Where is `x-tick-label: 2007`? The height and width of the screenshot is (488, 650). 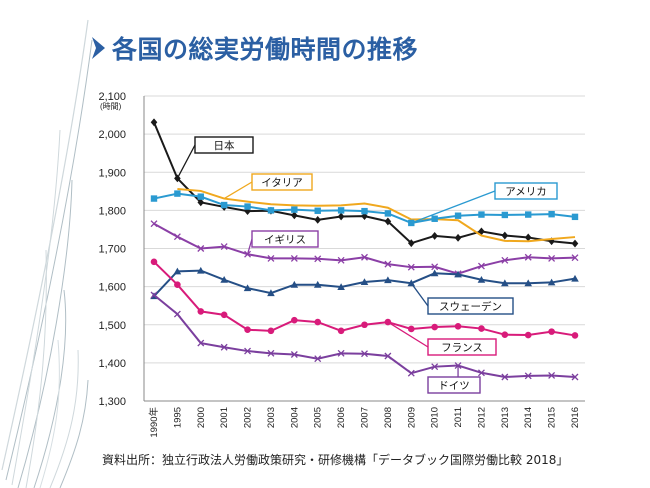 x-tick-label: 2007 is located at coordinates (365, 417).